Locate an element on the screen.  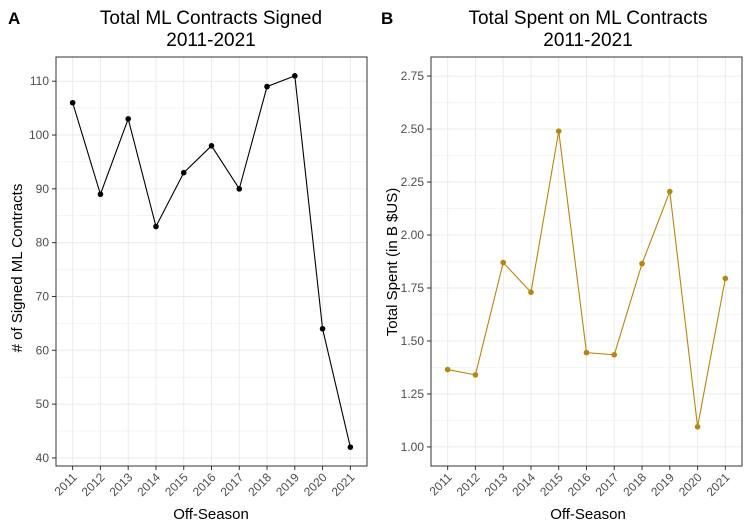
panel-b-title-line-2: 2011-2021 is located at coordinates (587, 40).